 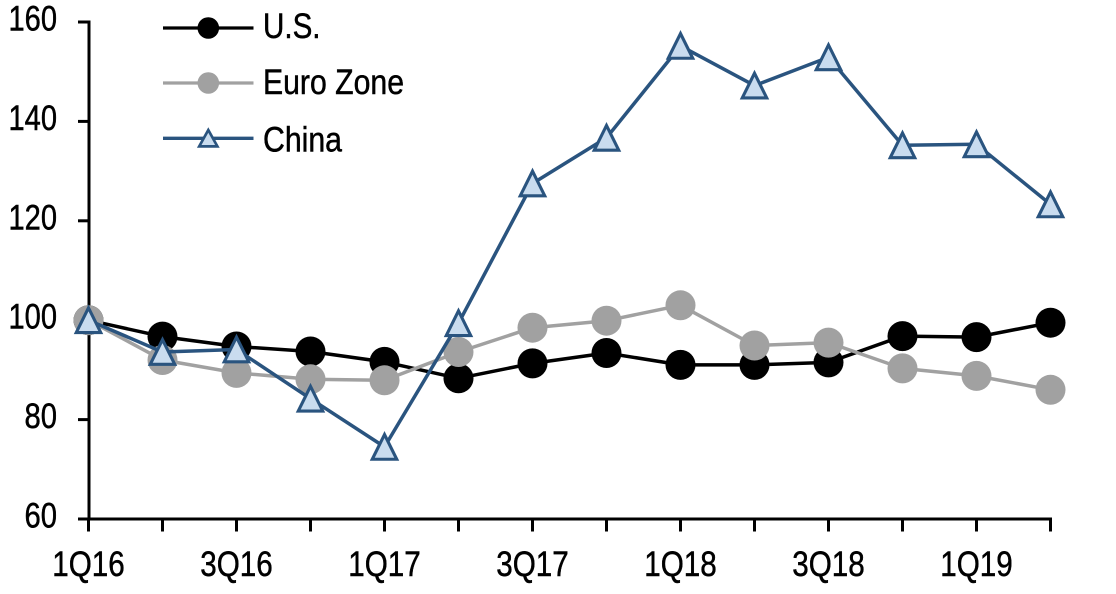 What do you see at coordinates (33, 118) in the screenshot?
I see `svg-text: 140` at bounding box center [33, 118].